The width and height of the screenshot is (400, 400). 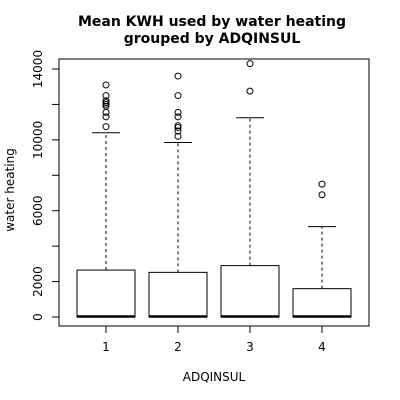 What do you see at coordinates (38, 140) in the screenshot?
I see `y-tick-label: 10000` at bounding box center [38, 140].